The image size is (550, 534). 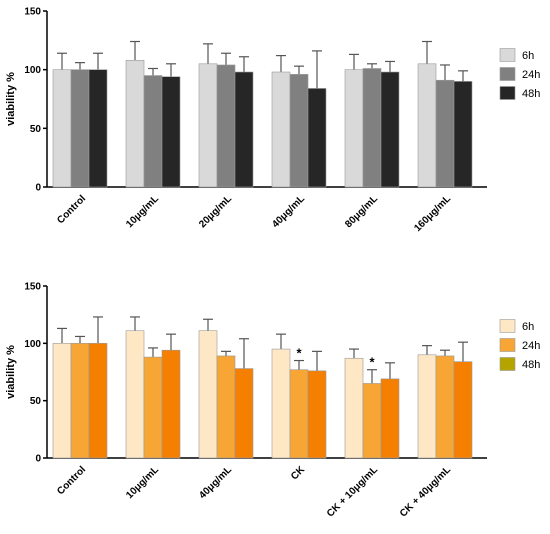 I want to click on x-tick-label: 80μg/mL, so click(x=361, y=211).